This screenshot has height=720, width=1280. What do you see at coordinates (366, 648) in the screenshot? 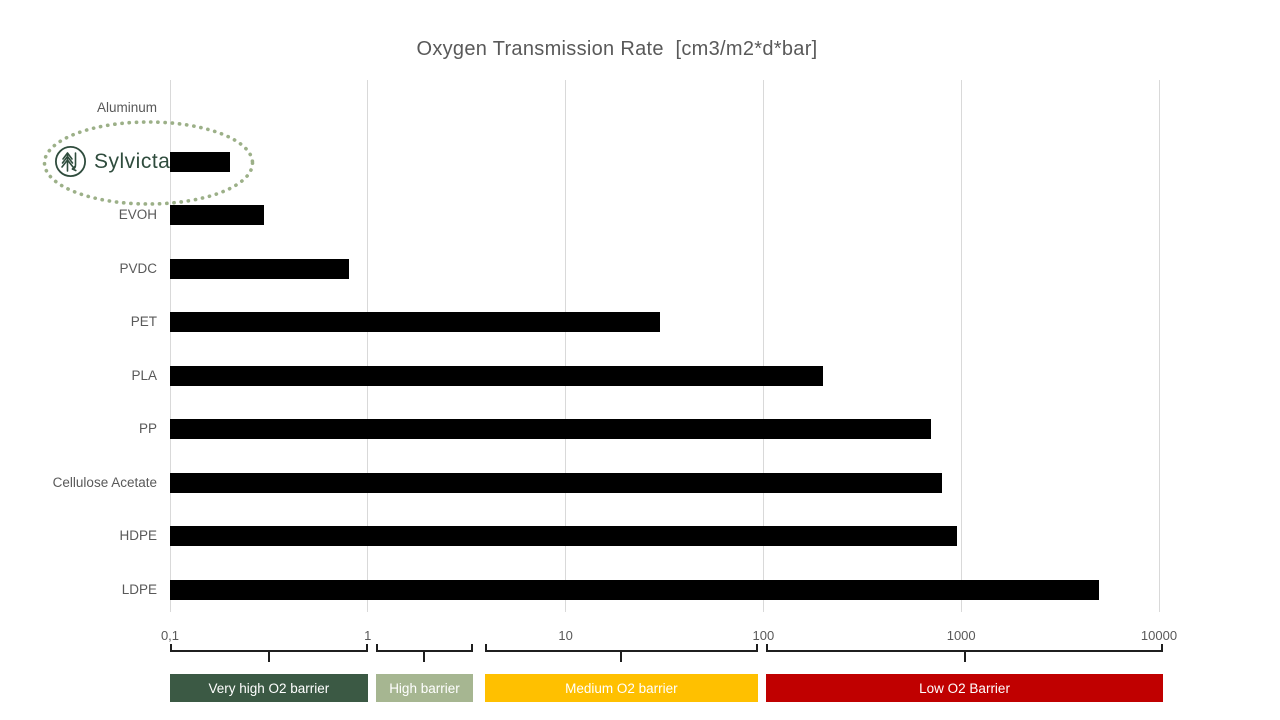
I see `zone-bracket-end-right-very-high-o2-barrier` at bounding box center [366, 648].